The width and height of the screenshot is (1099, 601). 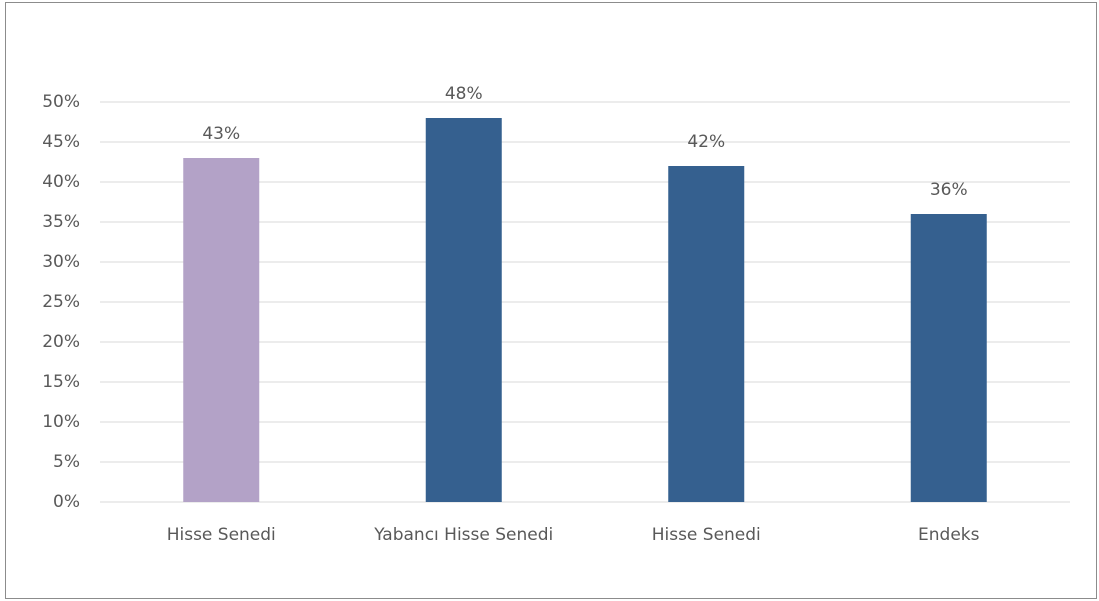 I want to click on y-tick-label: 10%, so click(x=61, y=422).